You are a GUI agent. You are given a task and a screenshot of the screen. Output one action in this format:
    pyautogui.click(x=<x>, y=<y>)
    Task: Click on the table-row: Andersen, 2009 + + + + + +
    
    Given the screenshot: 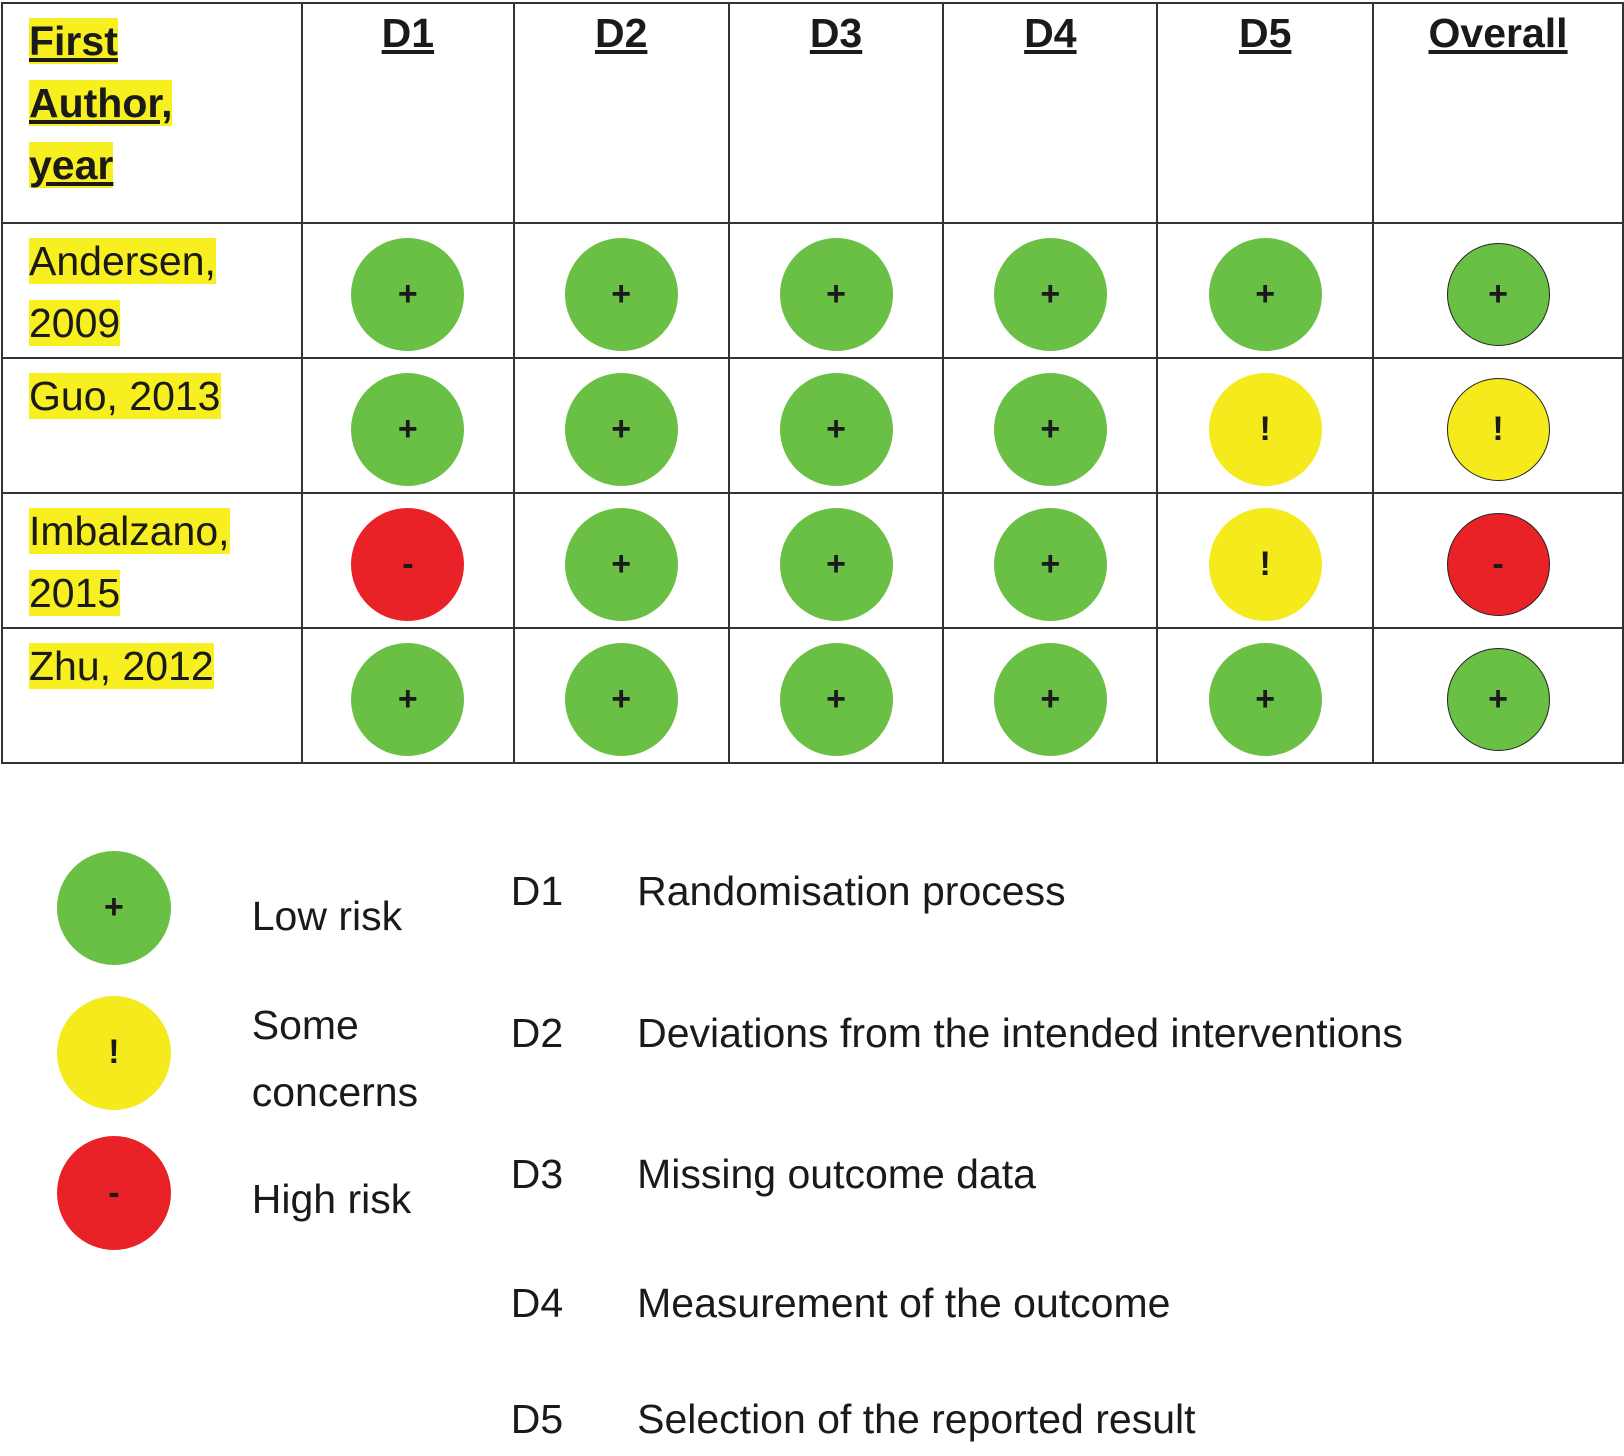 What is the action you would take?
    pyautogui.click(x=812, y=290)
    